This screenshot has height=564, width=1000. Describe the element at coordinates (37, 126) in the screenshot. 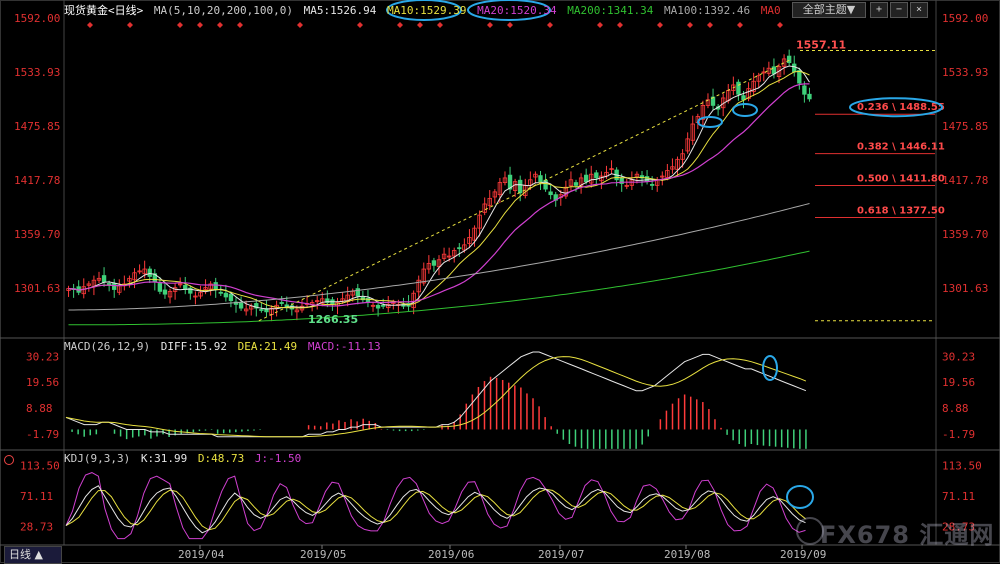

I see `price-axis-label-left: 1475.85` at that location.